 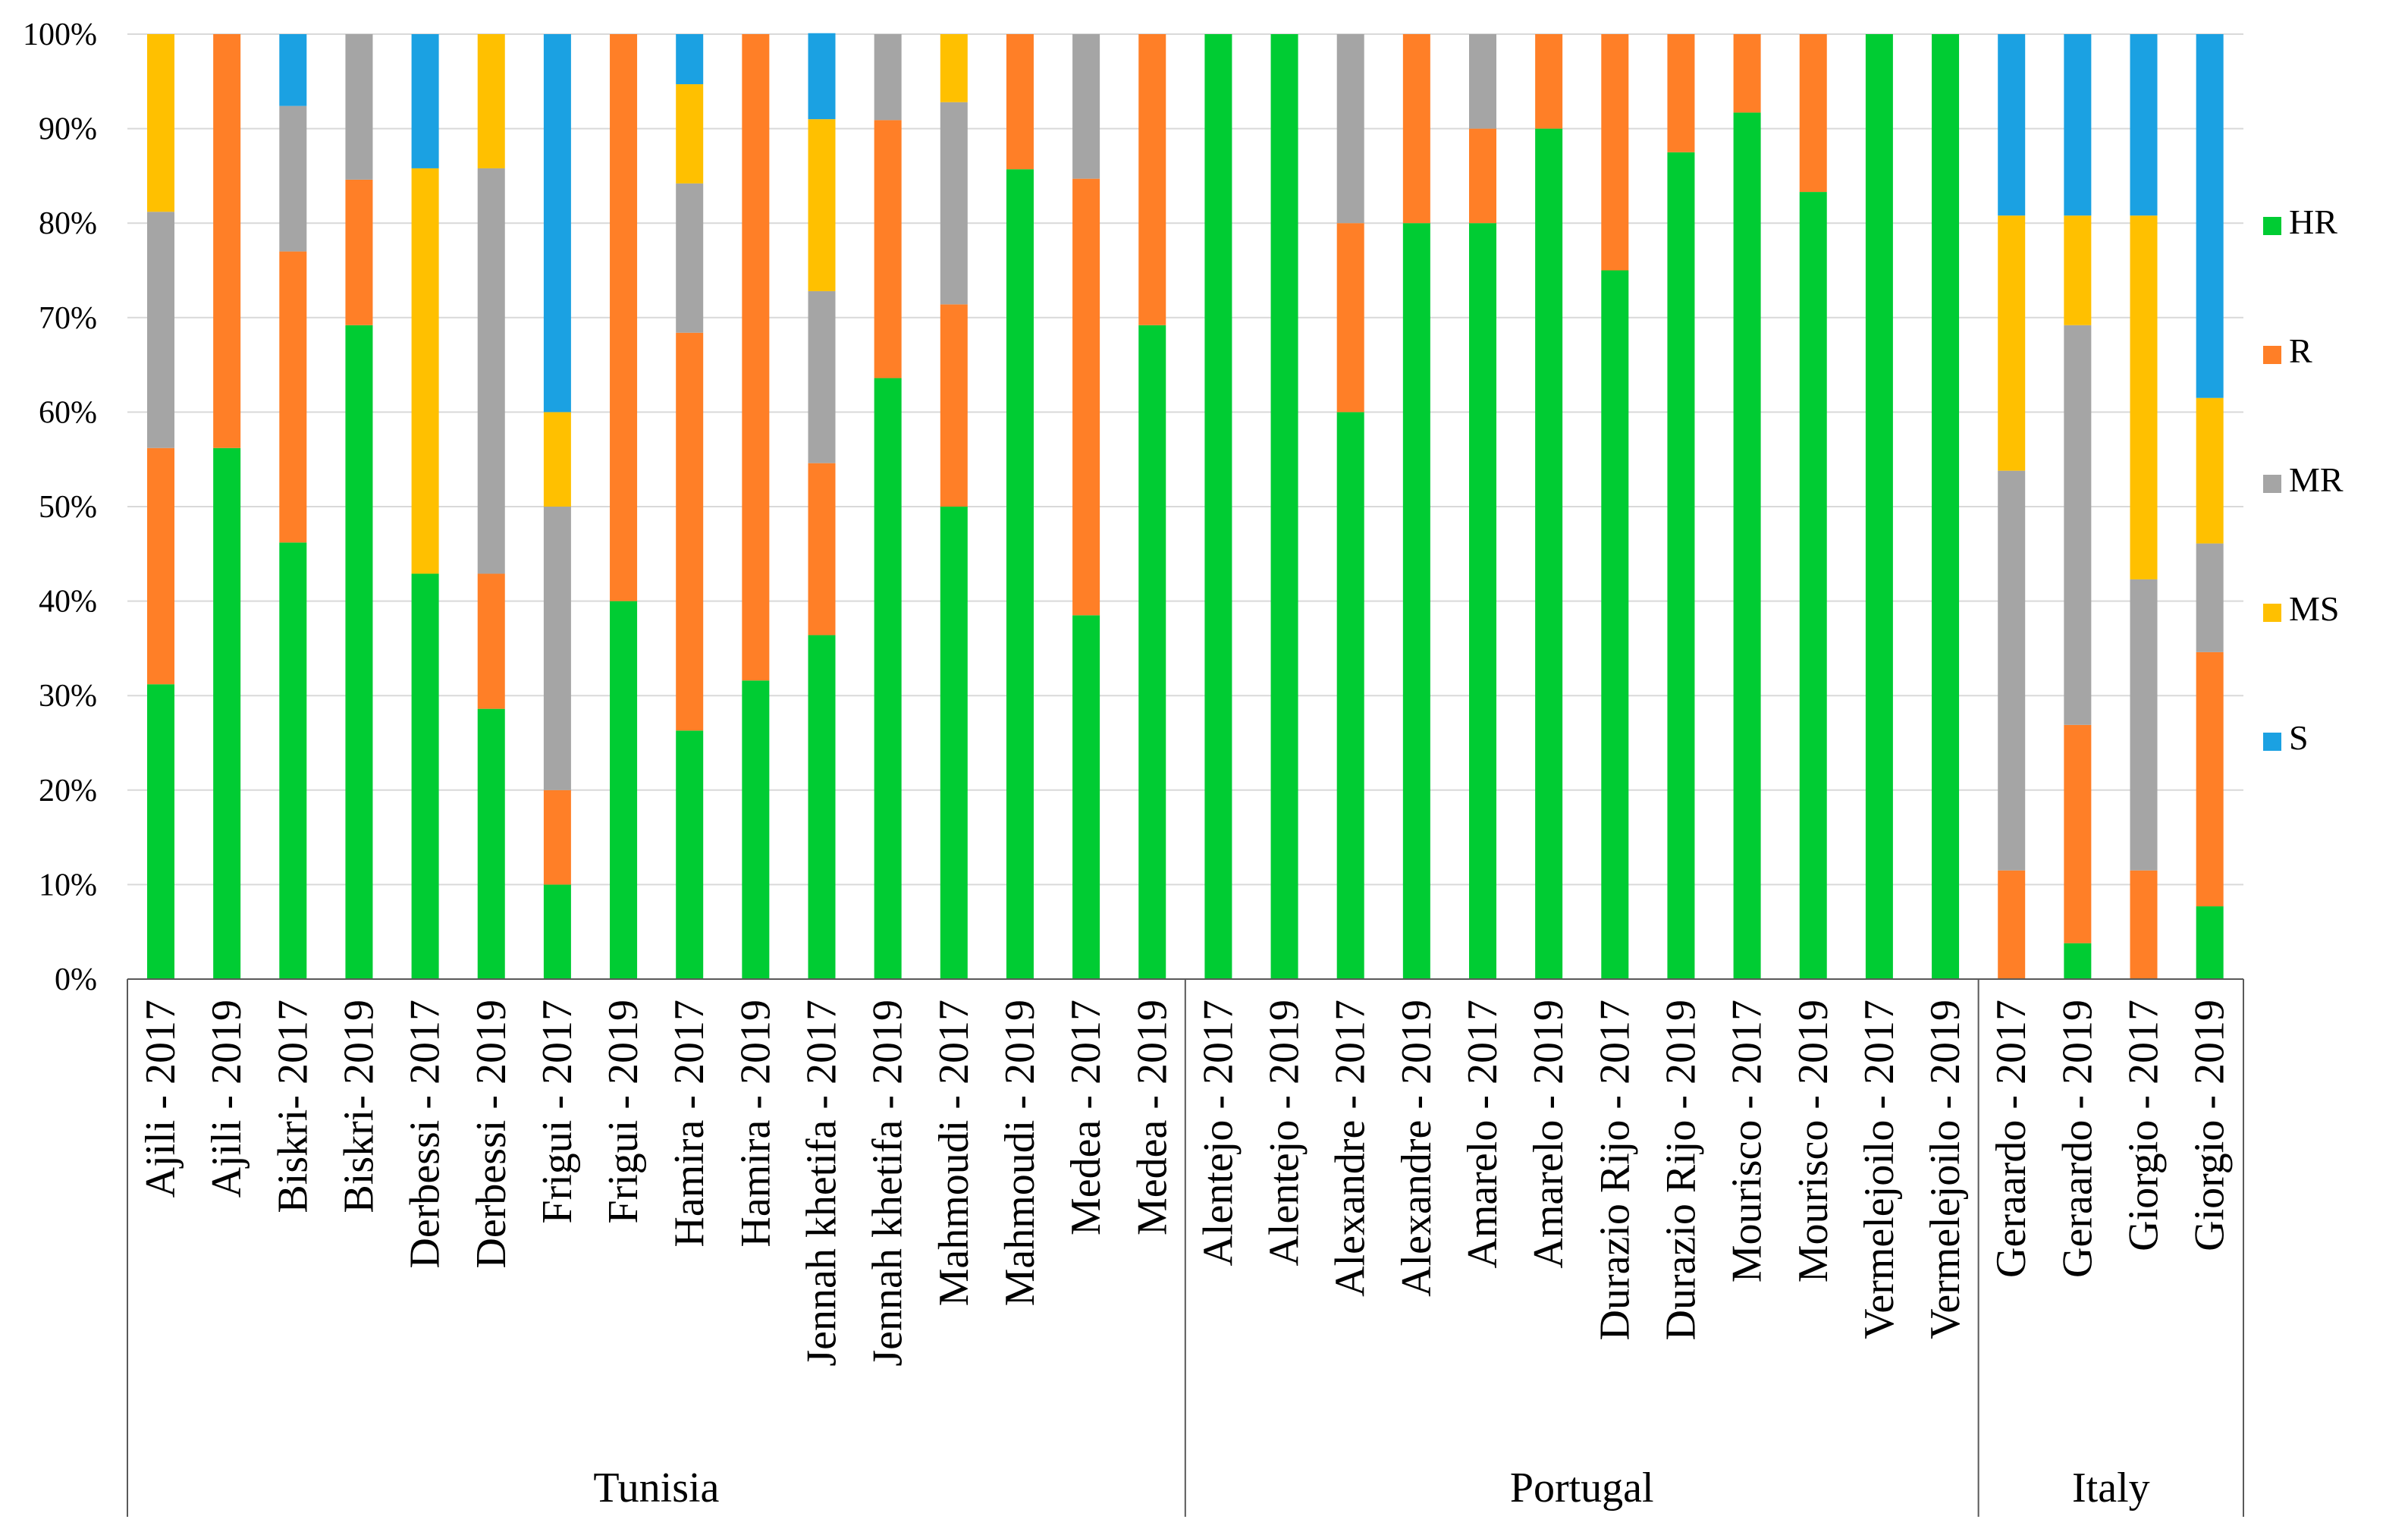 I want to click on y-tick-label: 30%, so click(x=68, y=697).